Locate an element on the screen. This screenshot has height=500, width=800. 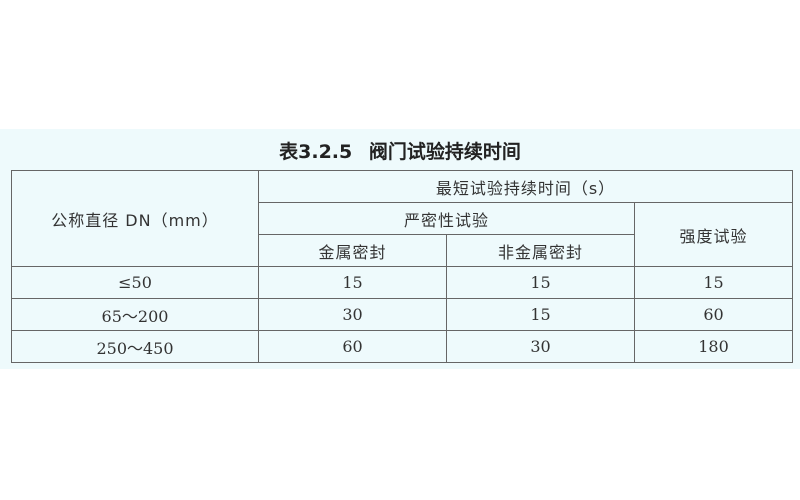
cell-dn: ≤50 is located at coordinates (135, 282).